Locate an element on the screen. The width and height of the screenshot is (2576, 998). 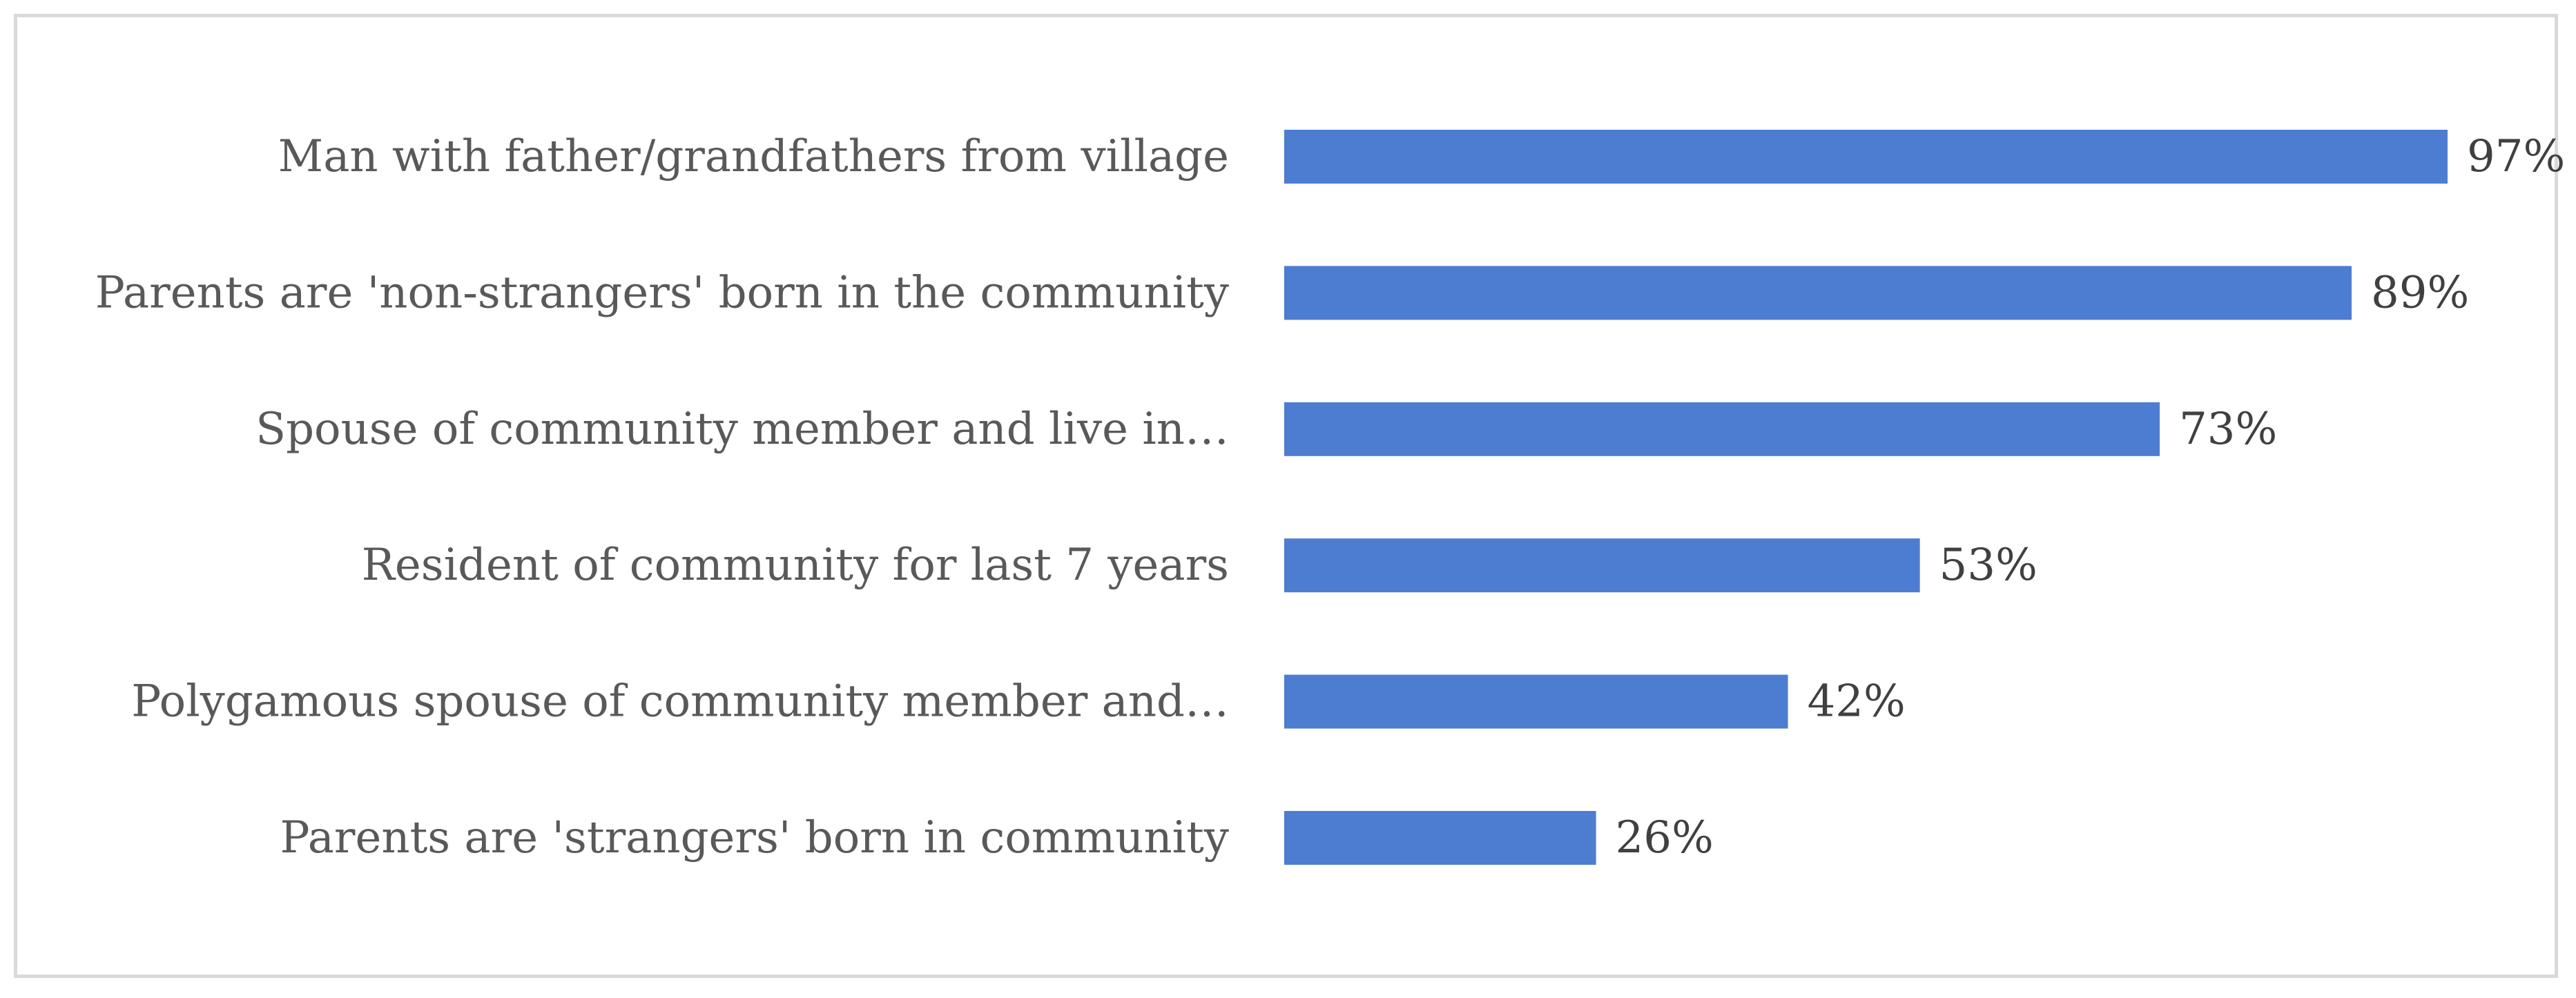
category-label: Resident of community for last 7 years is located at coordinates (795, 565).